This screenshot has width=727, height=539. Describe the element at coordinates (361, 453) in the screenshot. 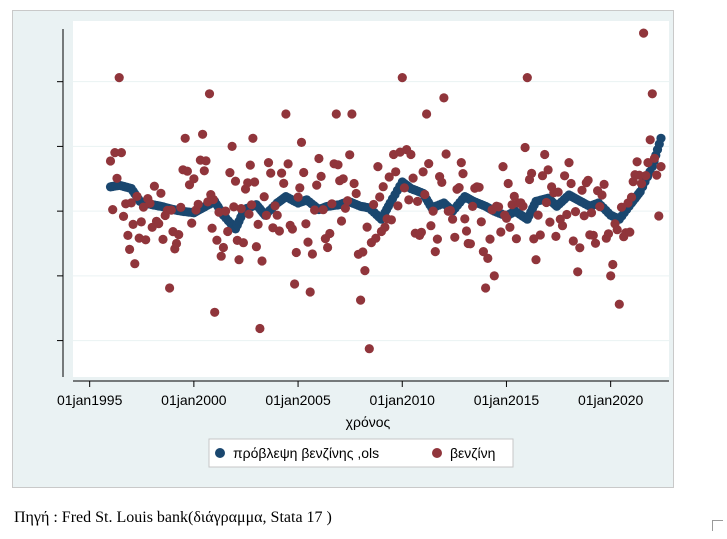

I see `legend-box` at that location.